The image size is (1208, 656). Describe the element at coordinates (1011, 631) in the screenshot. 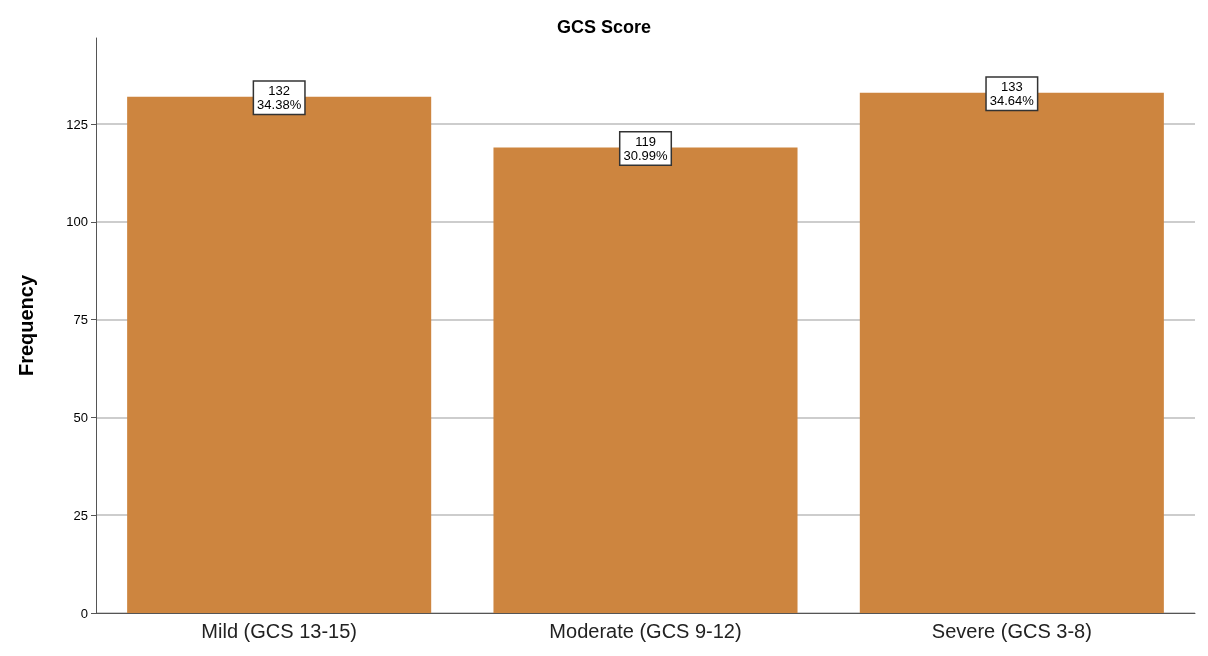

I see `x-tick-label: Severe (GCS 3-8)` at that location.